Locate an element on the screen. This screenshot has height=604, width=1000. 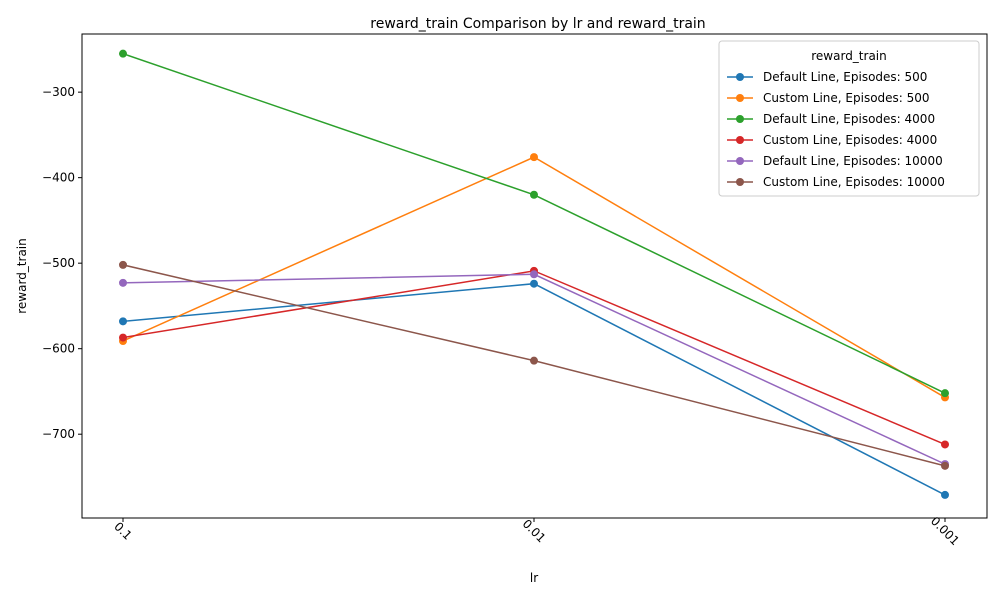
legend-title: reward_train is located at coordinates (849, 56).